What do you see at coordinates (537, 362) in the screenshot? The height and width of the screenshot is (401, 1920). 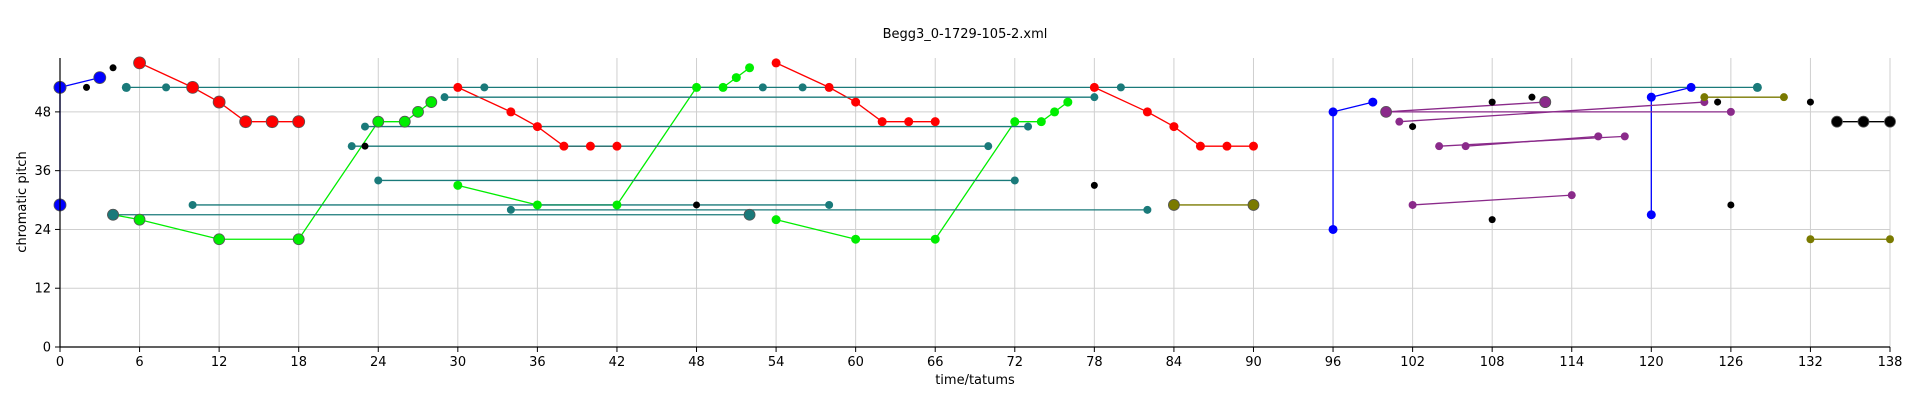 I see `x-tick-label: 36` at bounding box center [537, 362].